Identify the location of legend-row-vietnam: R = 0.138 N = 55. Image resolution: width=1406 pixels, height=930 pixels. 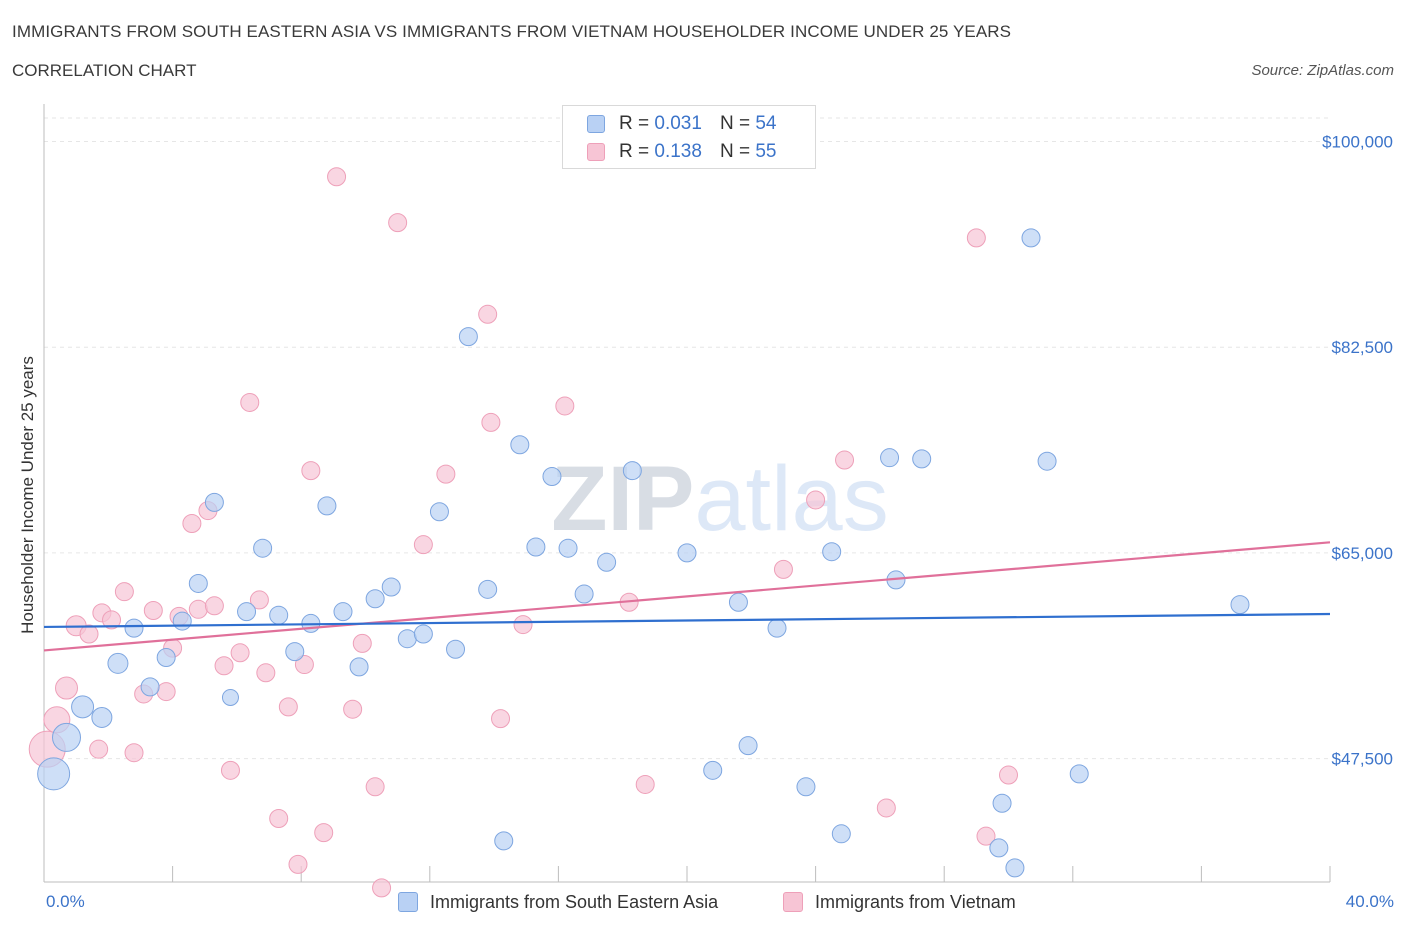
(681, 152).